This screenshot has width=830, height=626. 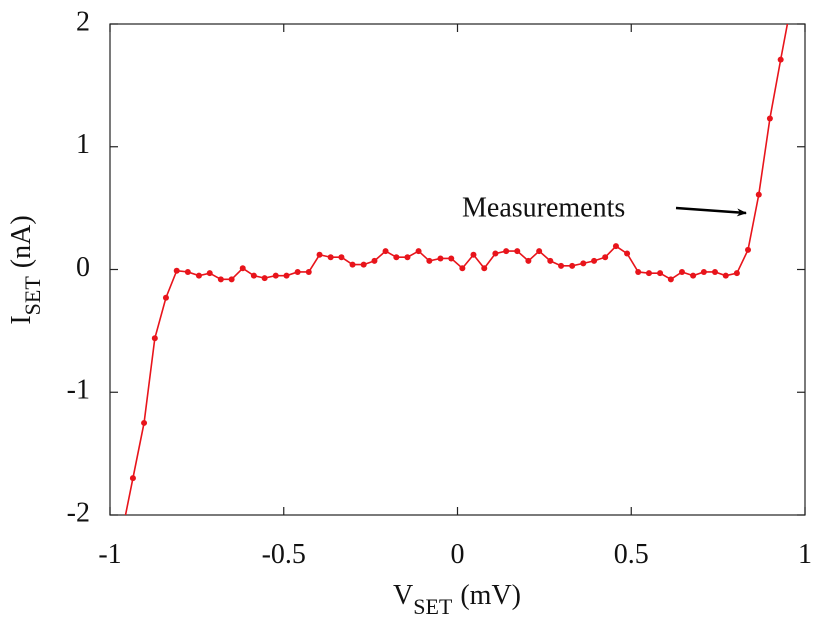 I want to click on x-axis-label-sub: SET, so click(x=433, y=606).